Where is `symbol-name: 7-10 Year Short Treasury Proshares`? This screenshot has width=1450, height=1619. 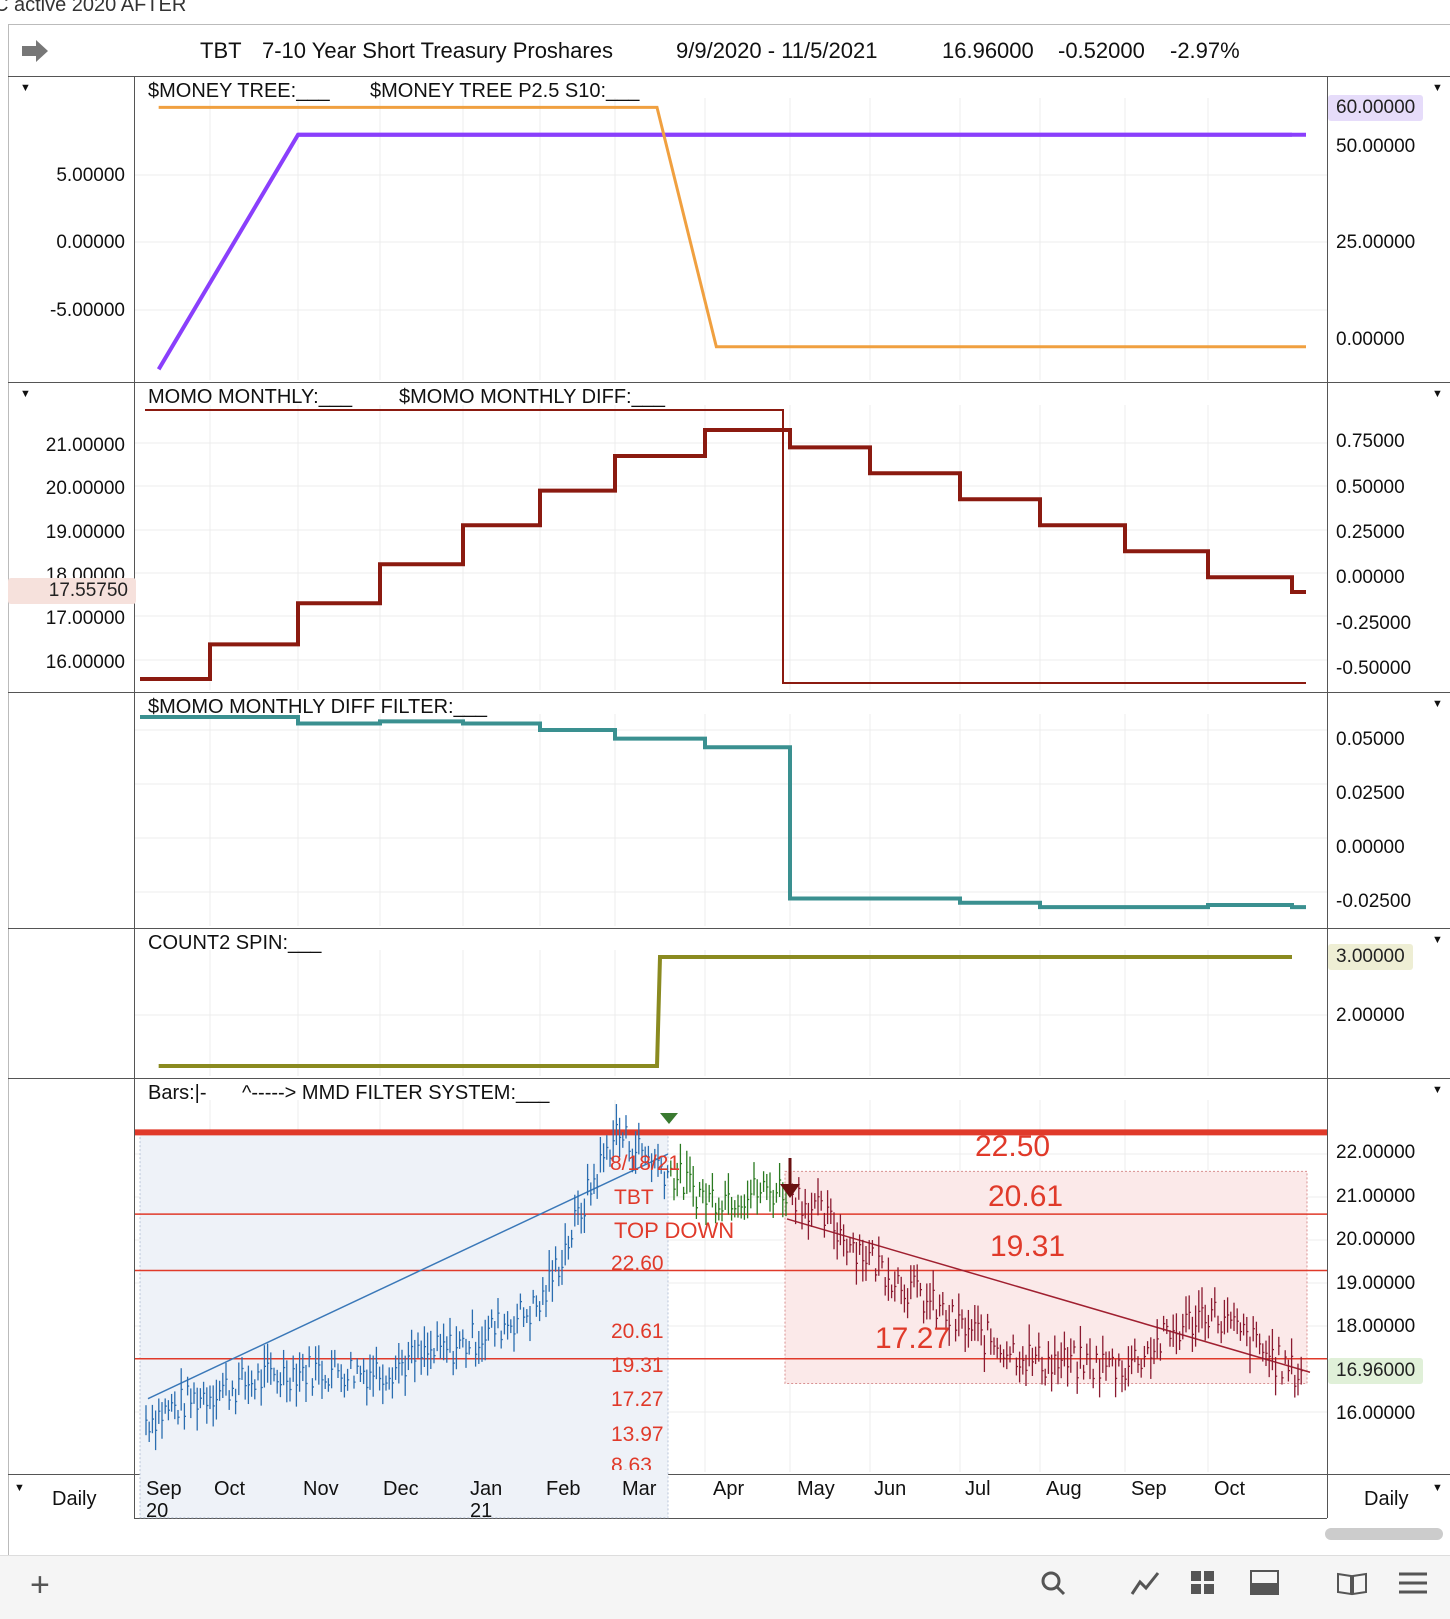
symbol-name: 7-10 Year Short Treasury Proshares is located at coordinates (437, 50).